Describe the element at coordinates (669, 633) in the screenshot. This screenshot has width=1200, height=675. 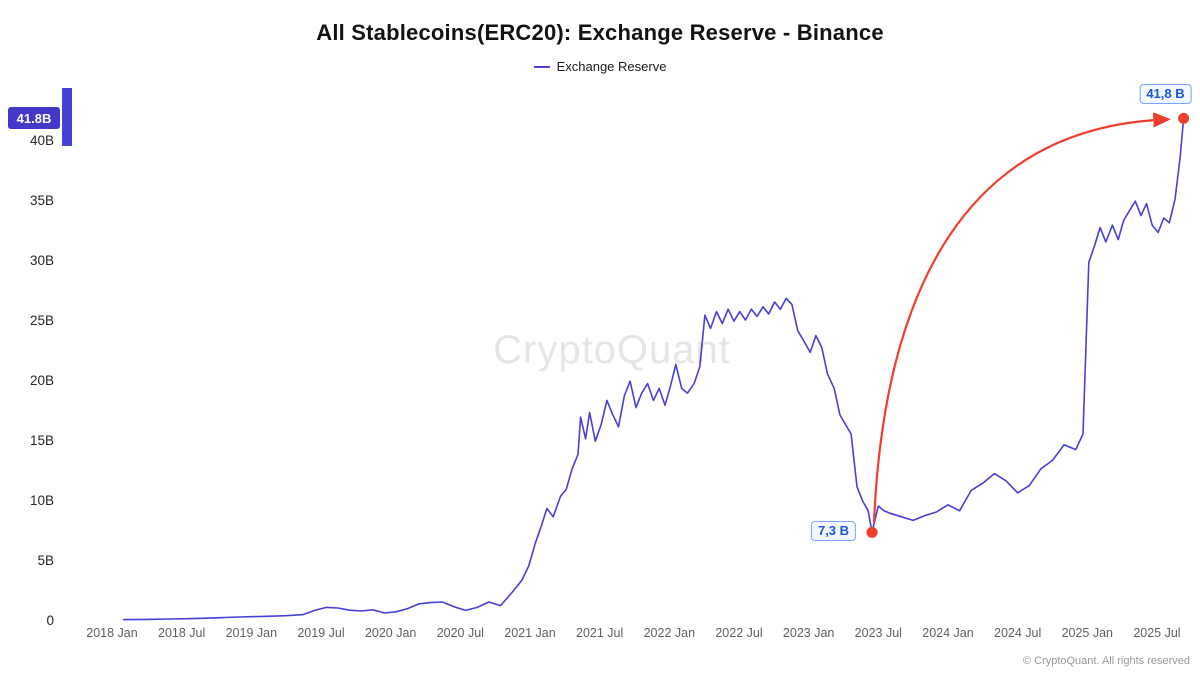
I see `x-axis-tick-label: 2022 Jan` at that location.